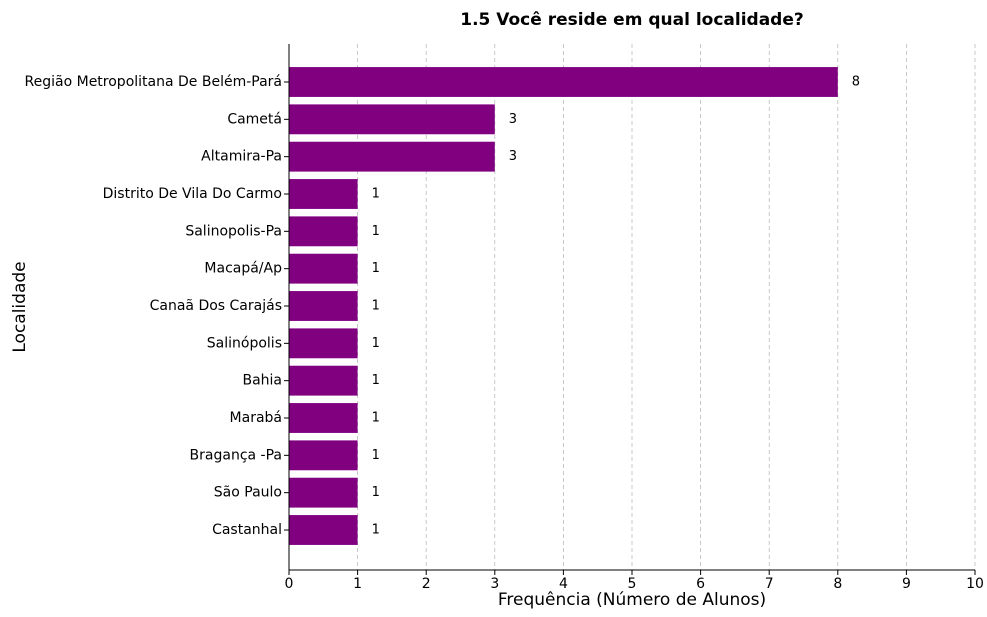 This screenshot has width=987, height=617. What do you see at coordinates (289, 584) in the screenshot?
I see `x-tick-label: 0` at bounding box center [289, 584].